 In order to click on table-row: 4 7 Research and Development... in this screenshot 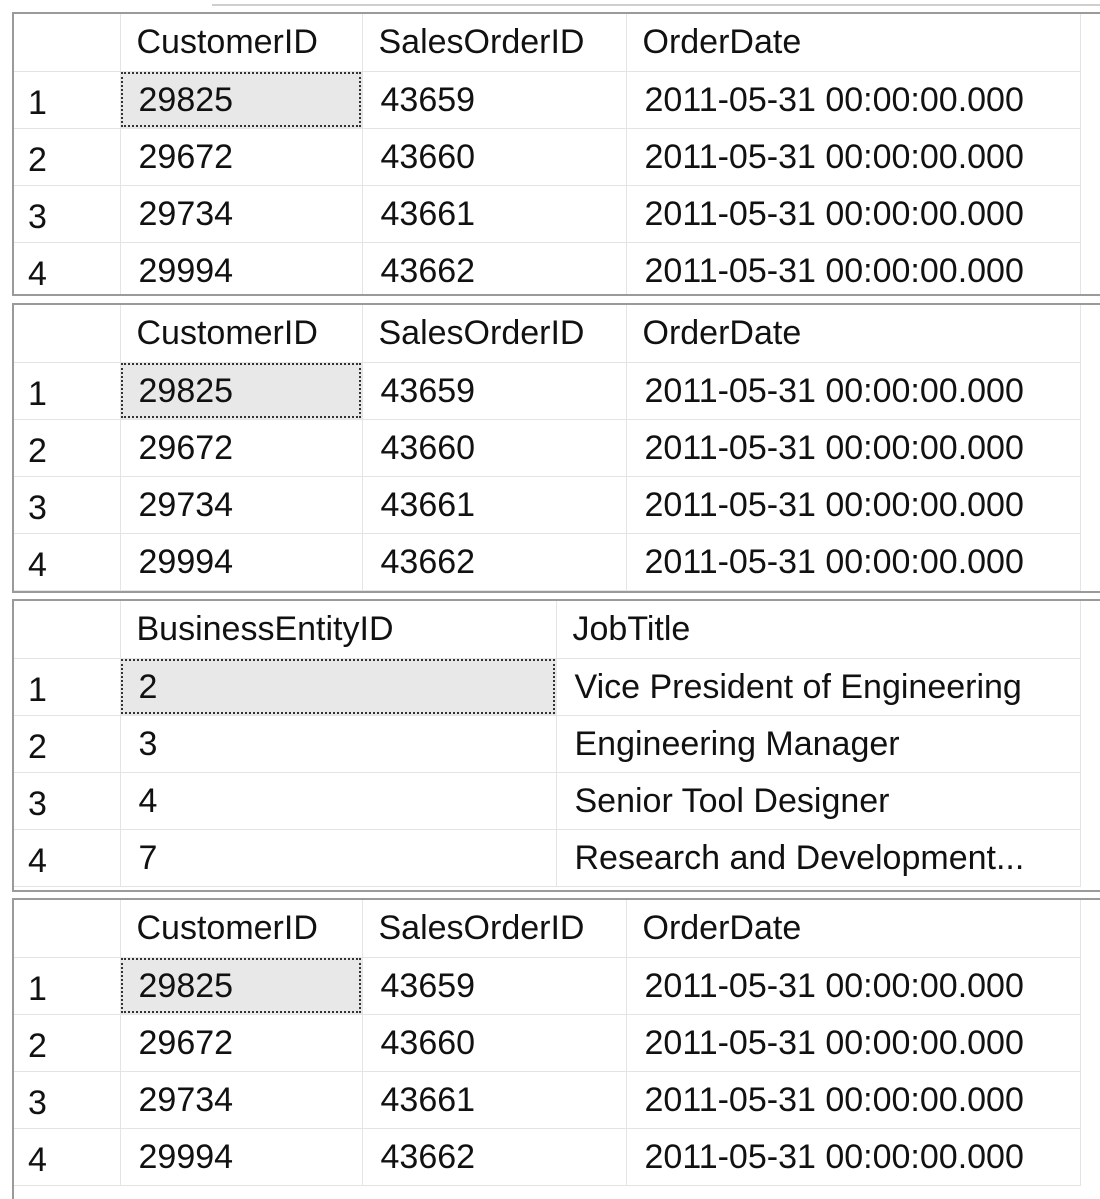, I will do `click(547, 858)`.